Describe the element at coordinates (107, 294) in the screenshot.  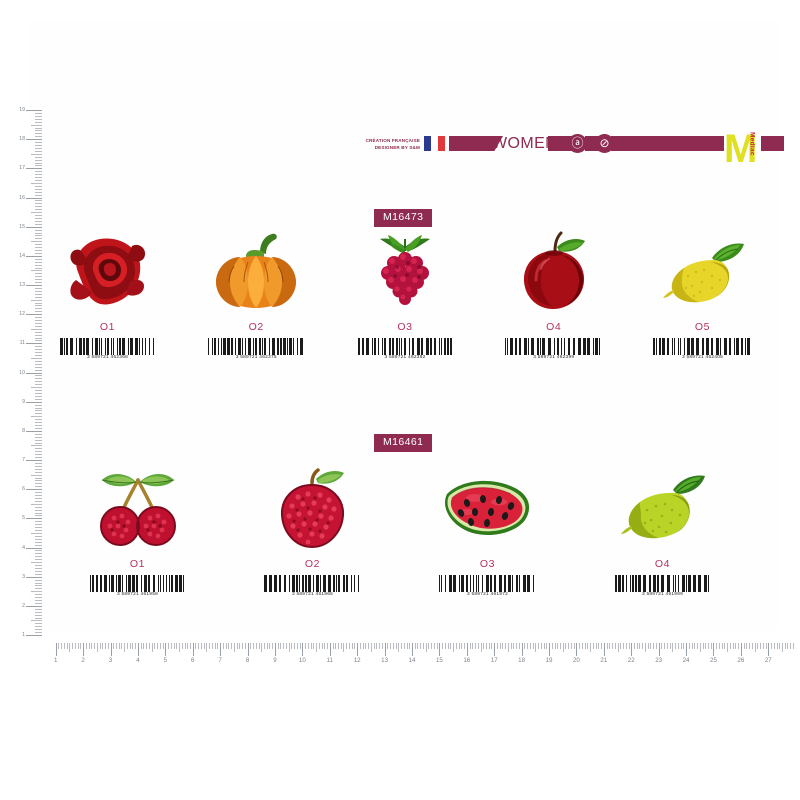
I see `product-cell: O1 3 589721 462368` at that location.